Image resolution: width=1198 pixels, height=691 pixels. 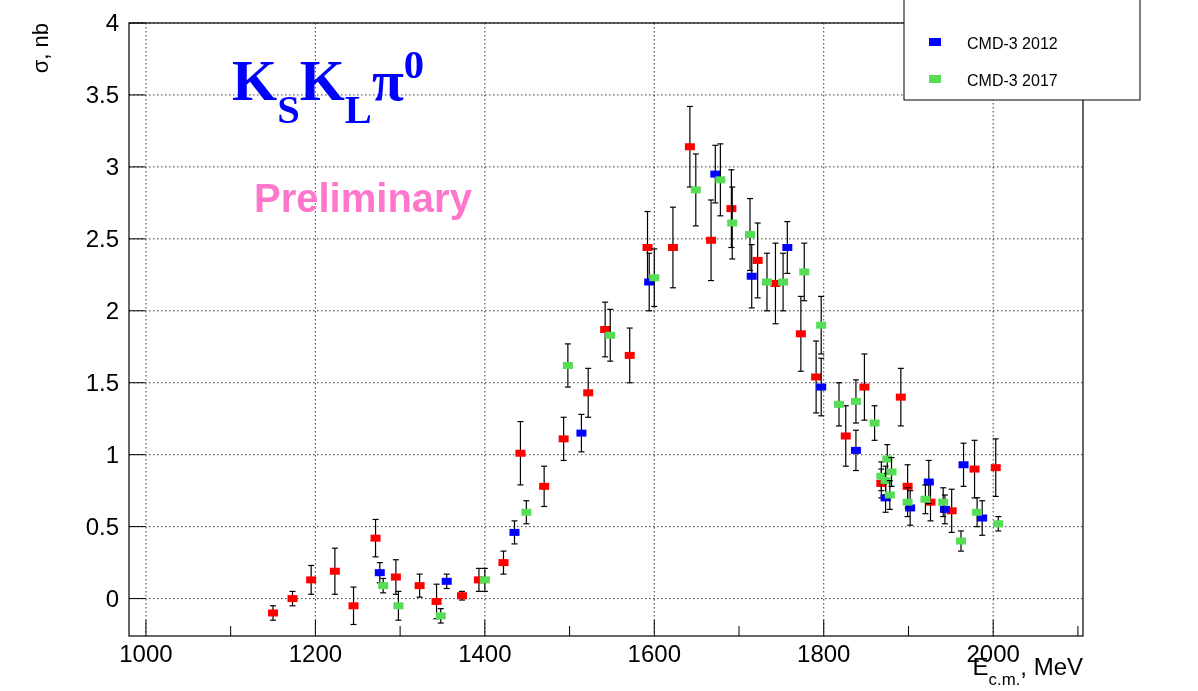 What do you see at coordinates (146, 653) in the screenshot?
I see `x-tick-label: 1000` at bounding box center [146, 653].